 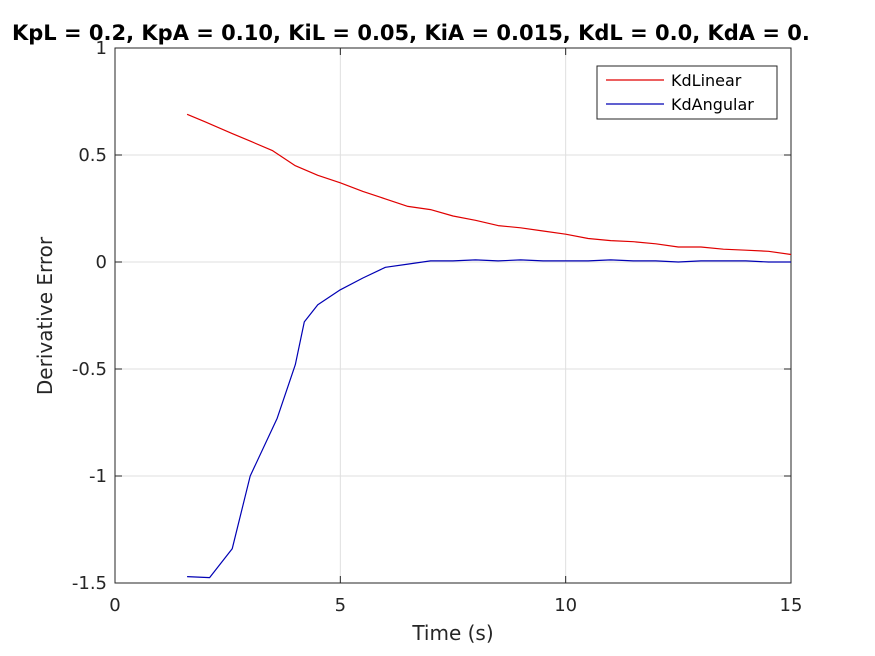 What do you see at coordinates (340, 605) in the screenshot?
I see `x-tick-label: 5` at bounding box center [340, 605].